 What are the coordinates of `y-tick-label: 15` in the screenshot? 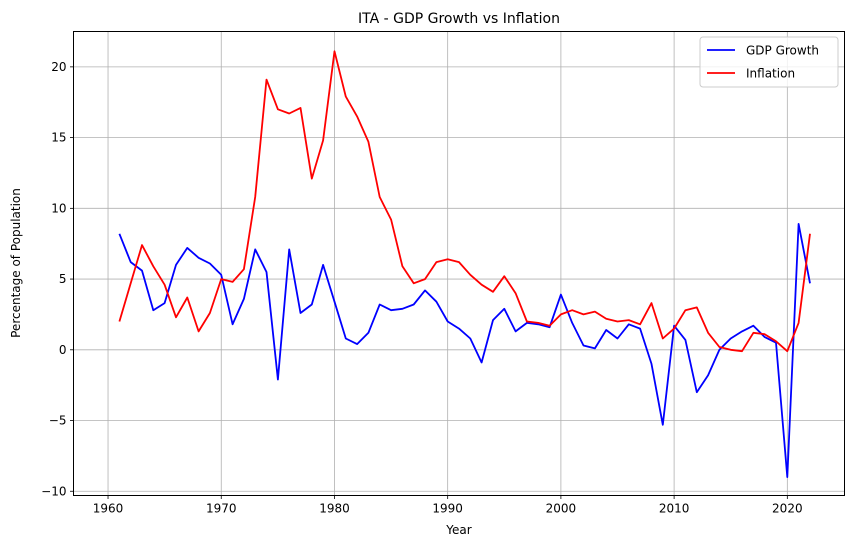 It's located at (58, 138).